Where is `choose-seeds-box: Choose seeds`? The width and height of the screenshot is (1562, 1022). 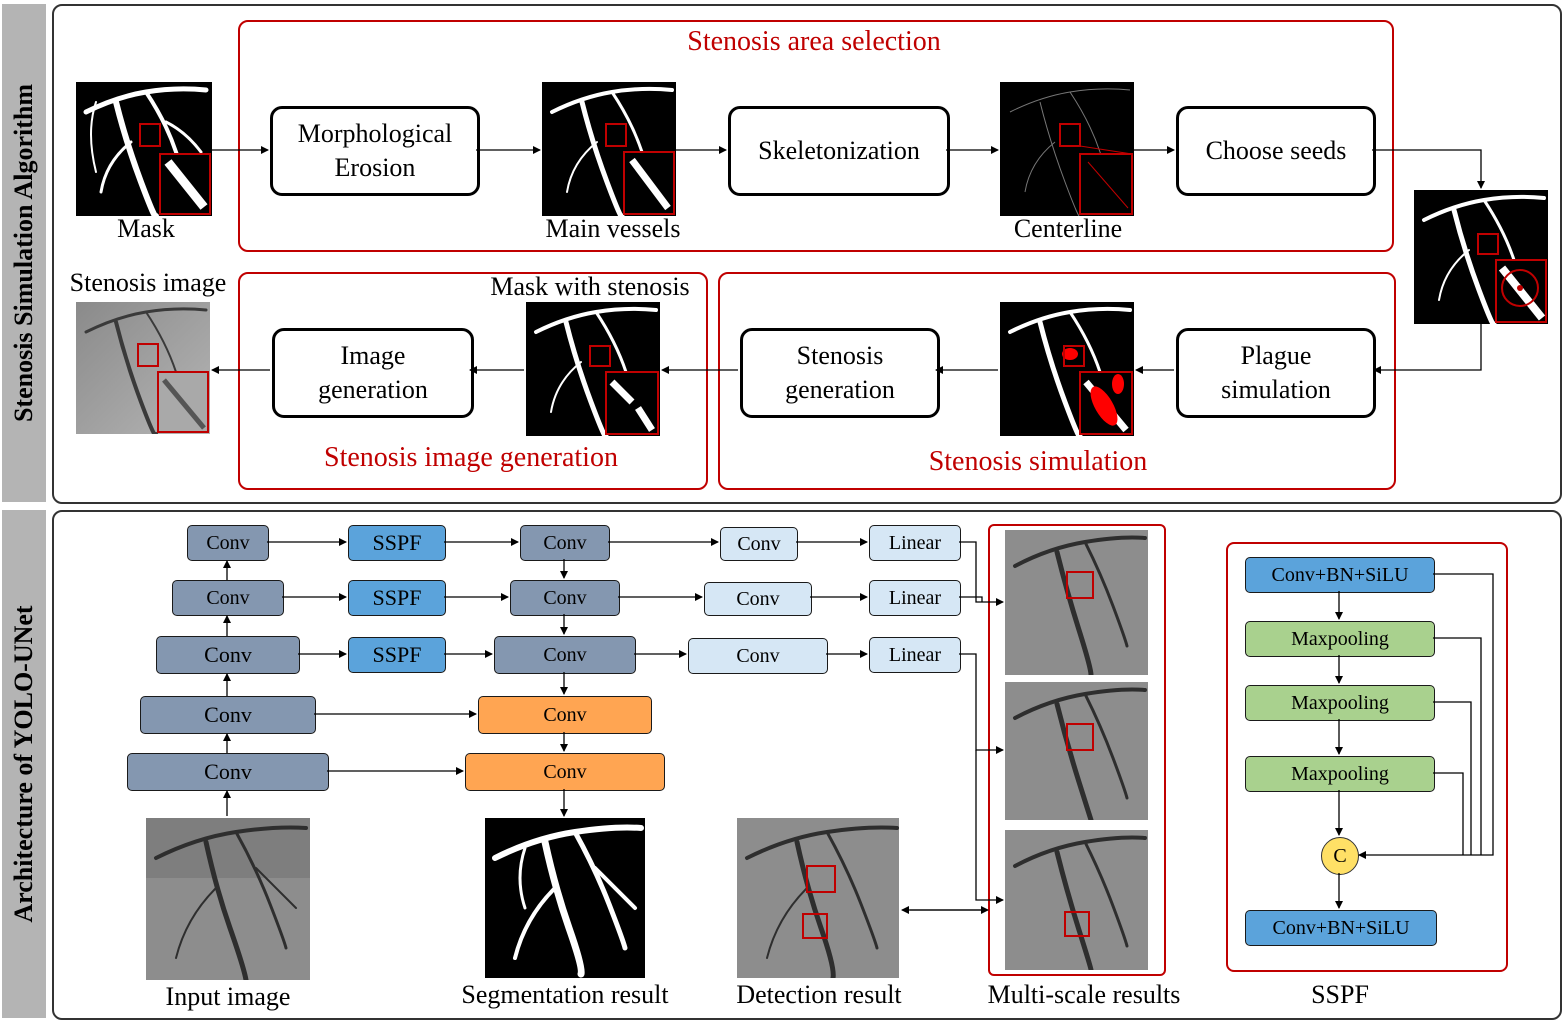 choose-seeds-box: Choose seeds is located at coordinates (1276, 151).